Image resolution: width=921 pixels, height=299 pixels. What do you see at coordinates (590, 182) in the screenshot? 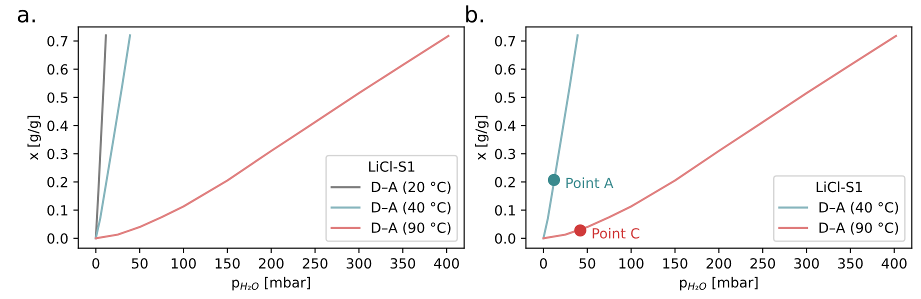
I see `series-label: Point A` at bounding box center [590, 182].